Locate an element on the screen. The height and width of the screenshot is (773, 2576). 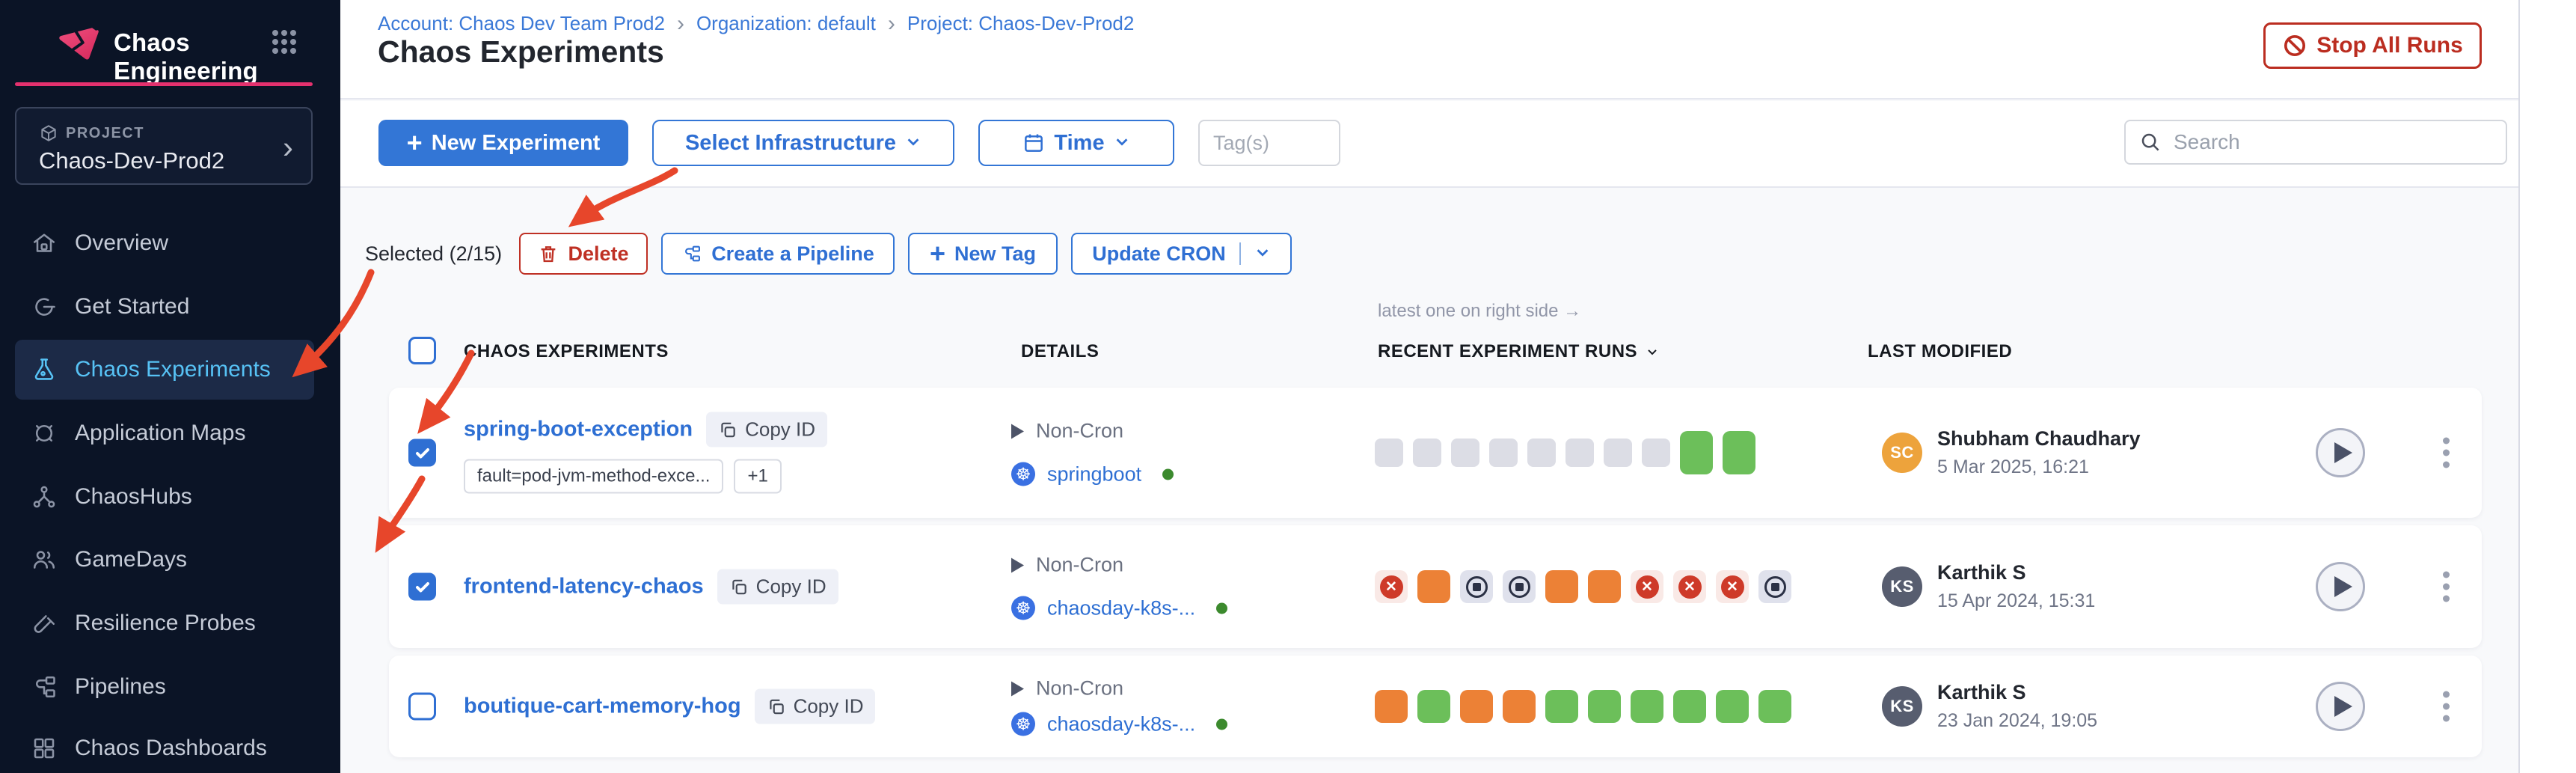
sidebar-item-overview: Overview is located at coordinates (164, 243).